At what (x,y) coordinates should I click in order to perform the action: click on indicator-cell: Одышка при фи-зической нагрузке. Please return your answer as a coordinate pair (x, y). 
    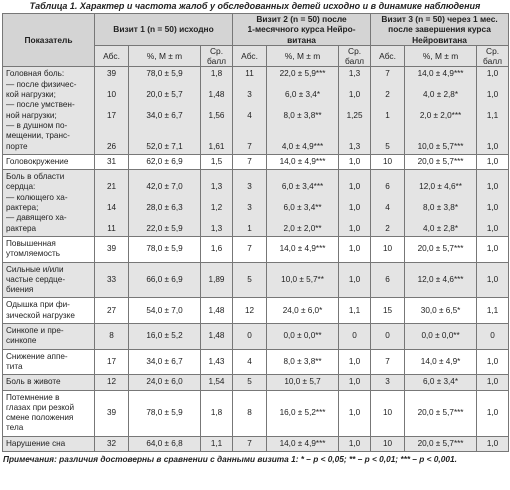
    Looking at the image, I should click on (48, 311).